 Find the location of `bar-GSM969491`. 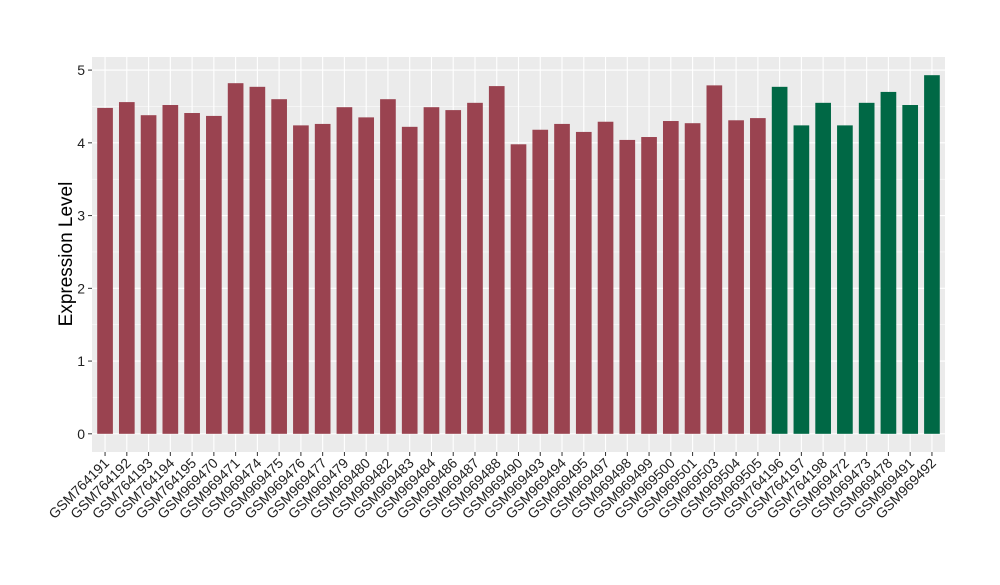

bar-GSM969491 is located at coordinates (910, 269).